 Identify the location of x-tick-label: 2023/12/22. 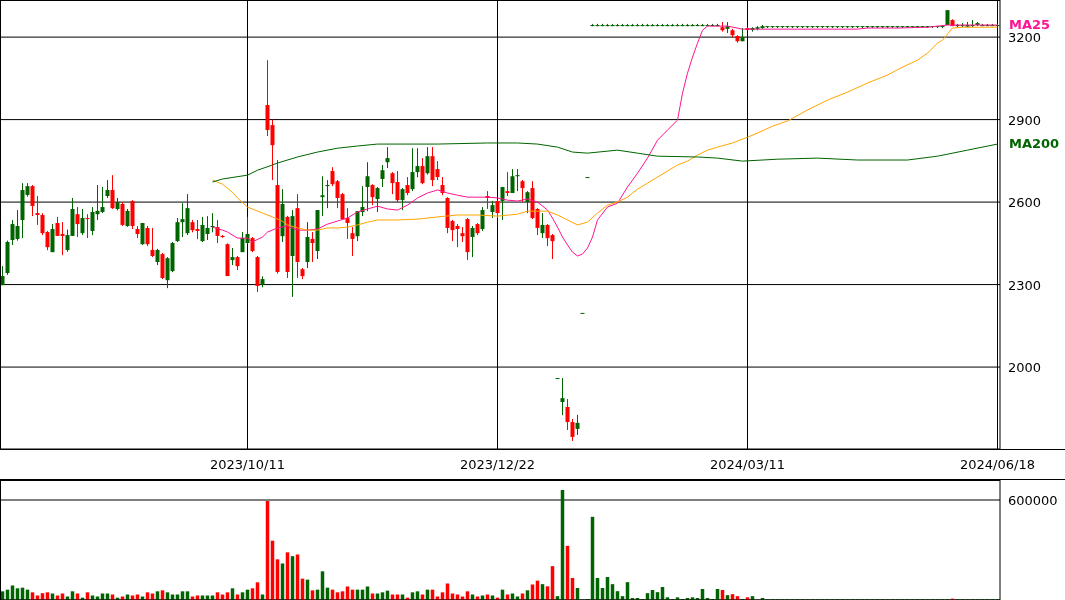
(497, 464).